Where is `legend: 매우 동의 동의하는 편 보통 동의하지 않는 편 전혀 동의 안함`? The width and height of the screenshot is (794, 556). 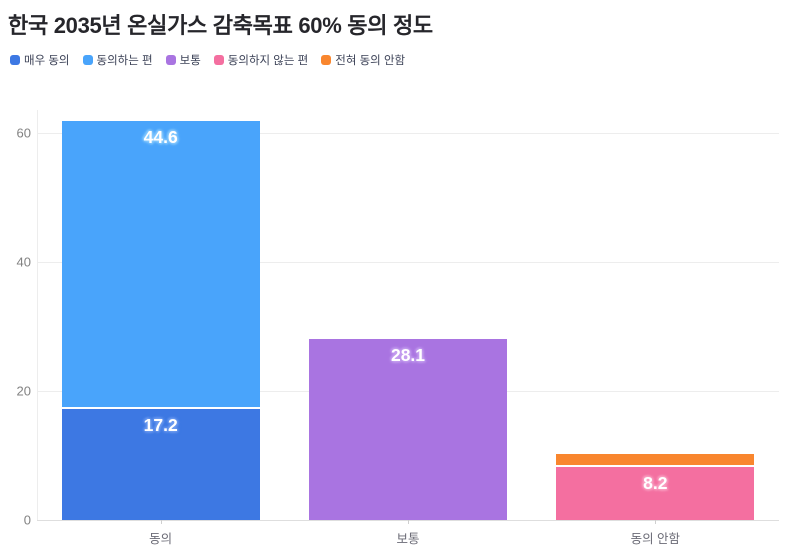
legend: 매우 동의 동의하는 편 보통 동의하지 않는 편 전혀 동의 안함 is located at coordinates (207, 60).